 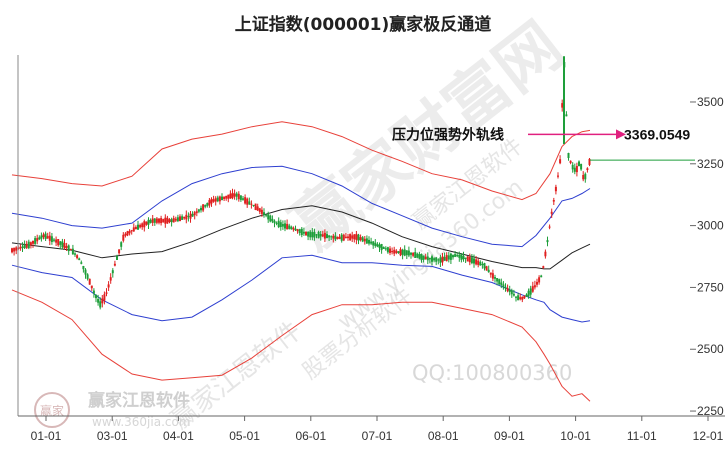 I want to click on x-tick-label: 05-01, so click(x=244, y=436).